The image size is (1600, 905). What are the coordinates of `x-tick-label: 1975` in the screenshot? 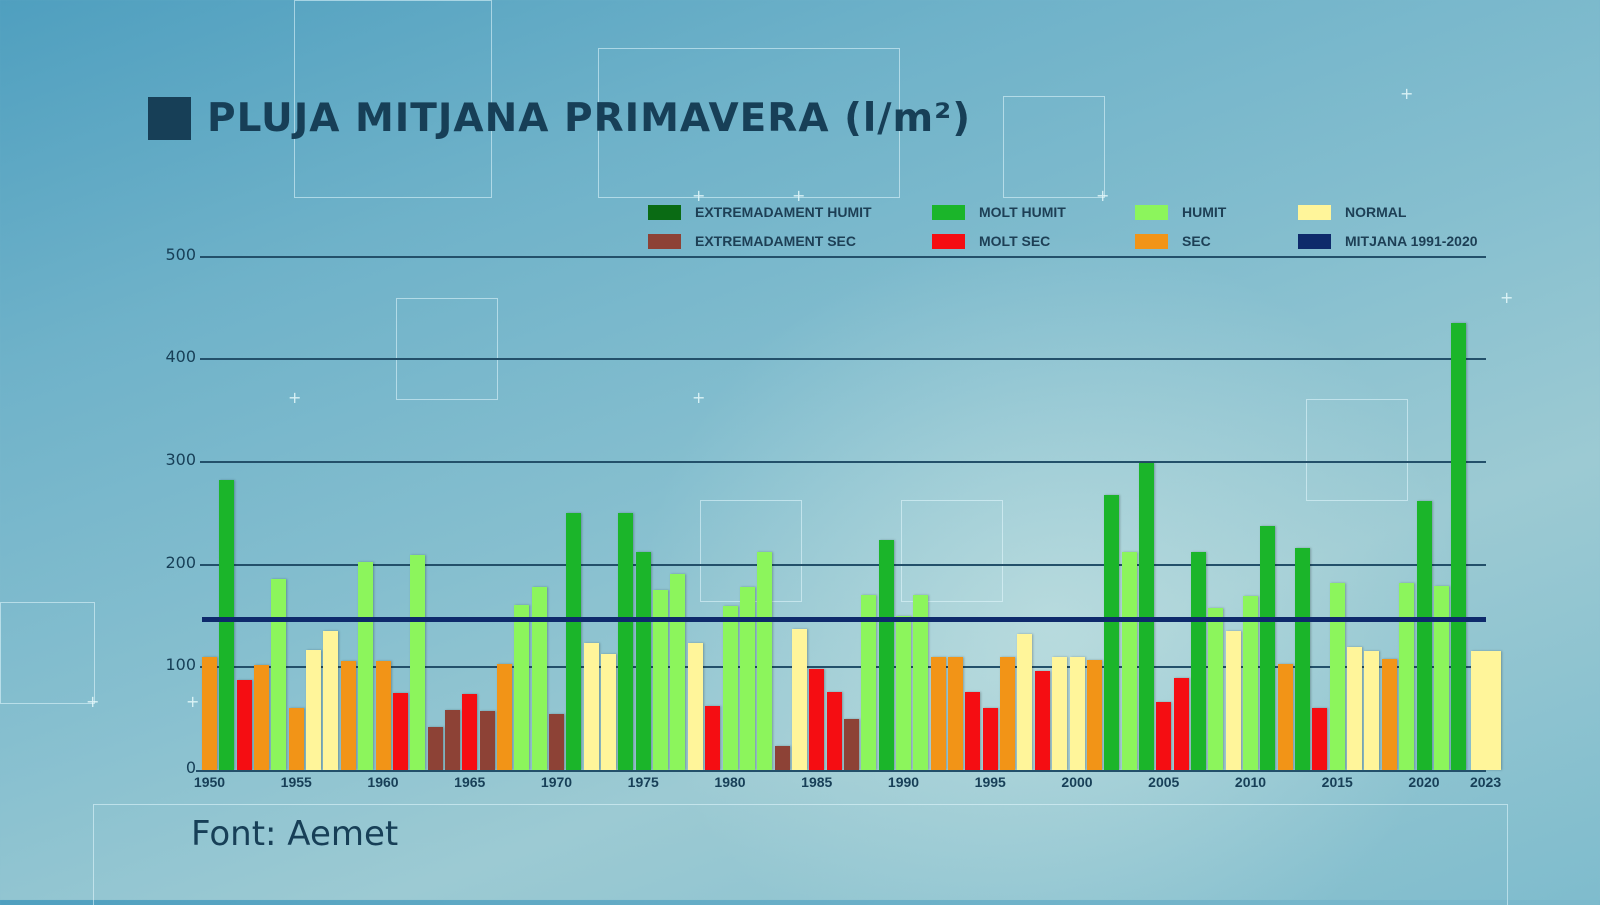 It's located at (643, 782).